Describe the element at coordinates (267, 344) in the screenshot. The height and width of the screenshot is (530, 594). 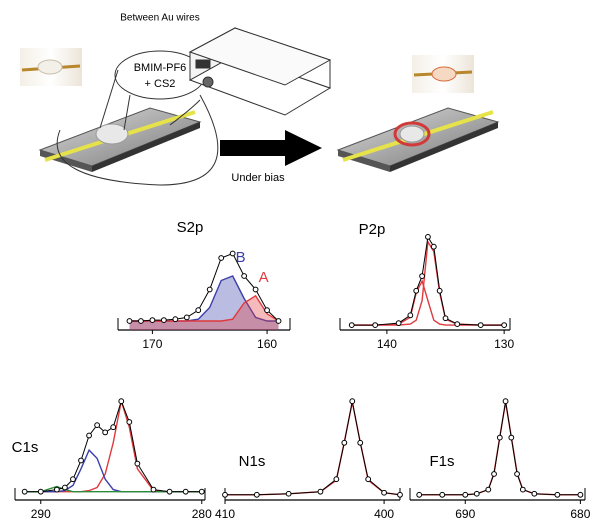
I see `x-tick-label: 160` at that location.